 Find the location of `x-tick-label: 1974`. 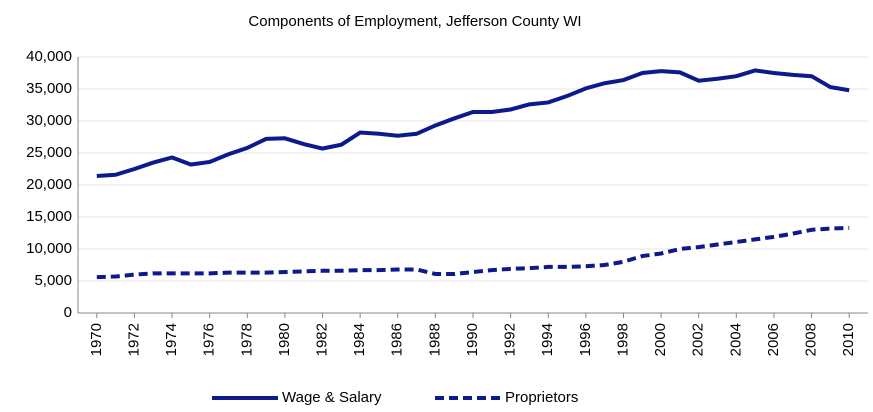

x-tick-label: 1974 is located at coordinates (171, 339).